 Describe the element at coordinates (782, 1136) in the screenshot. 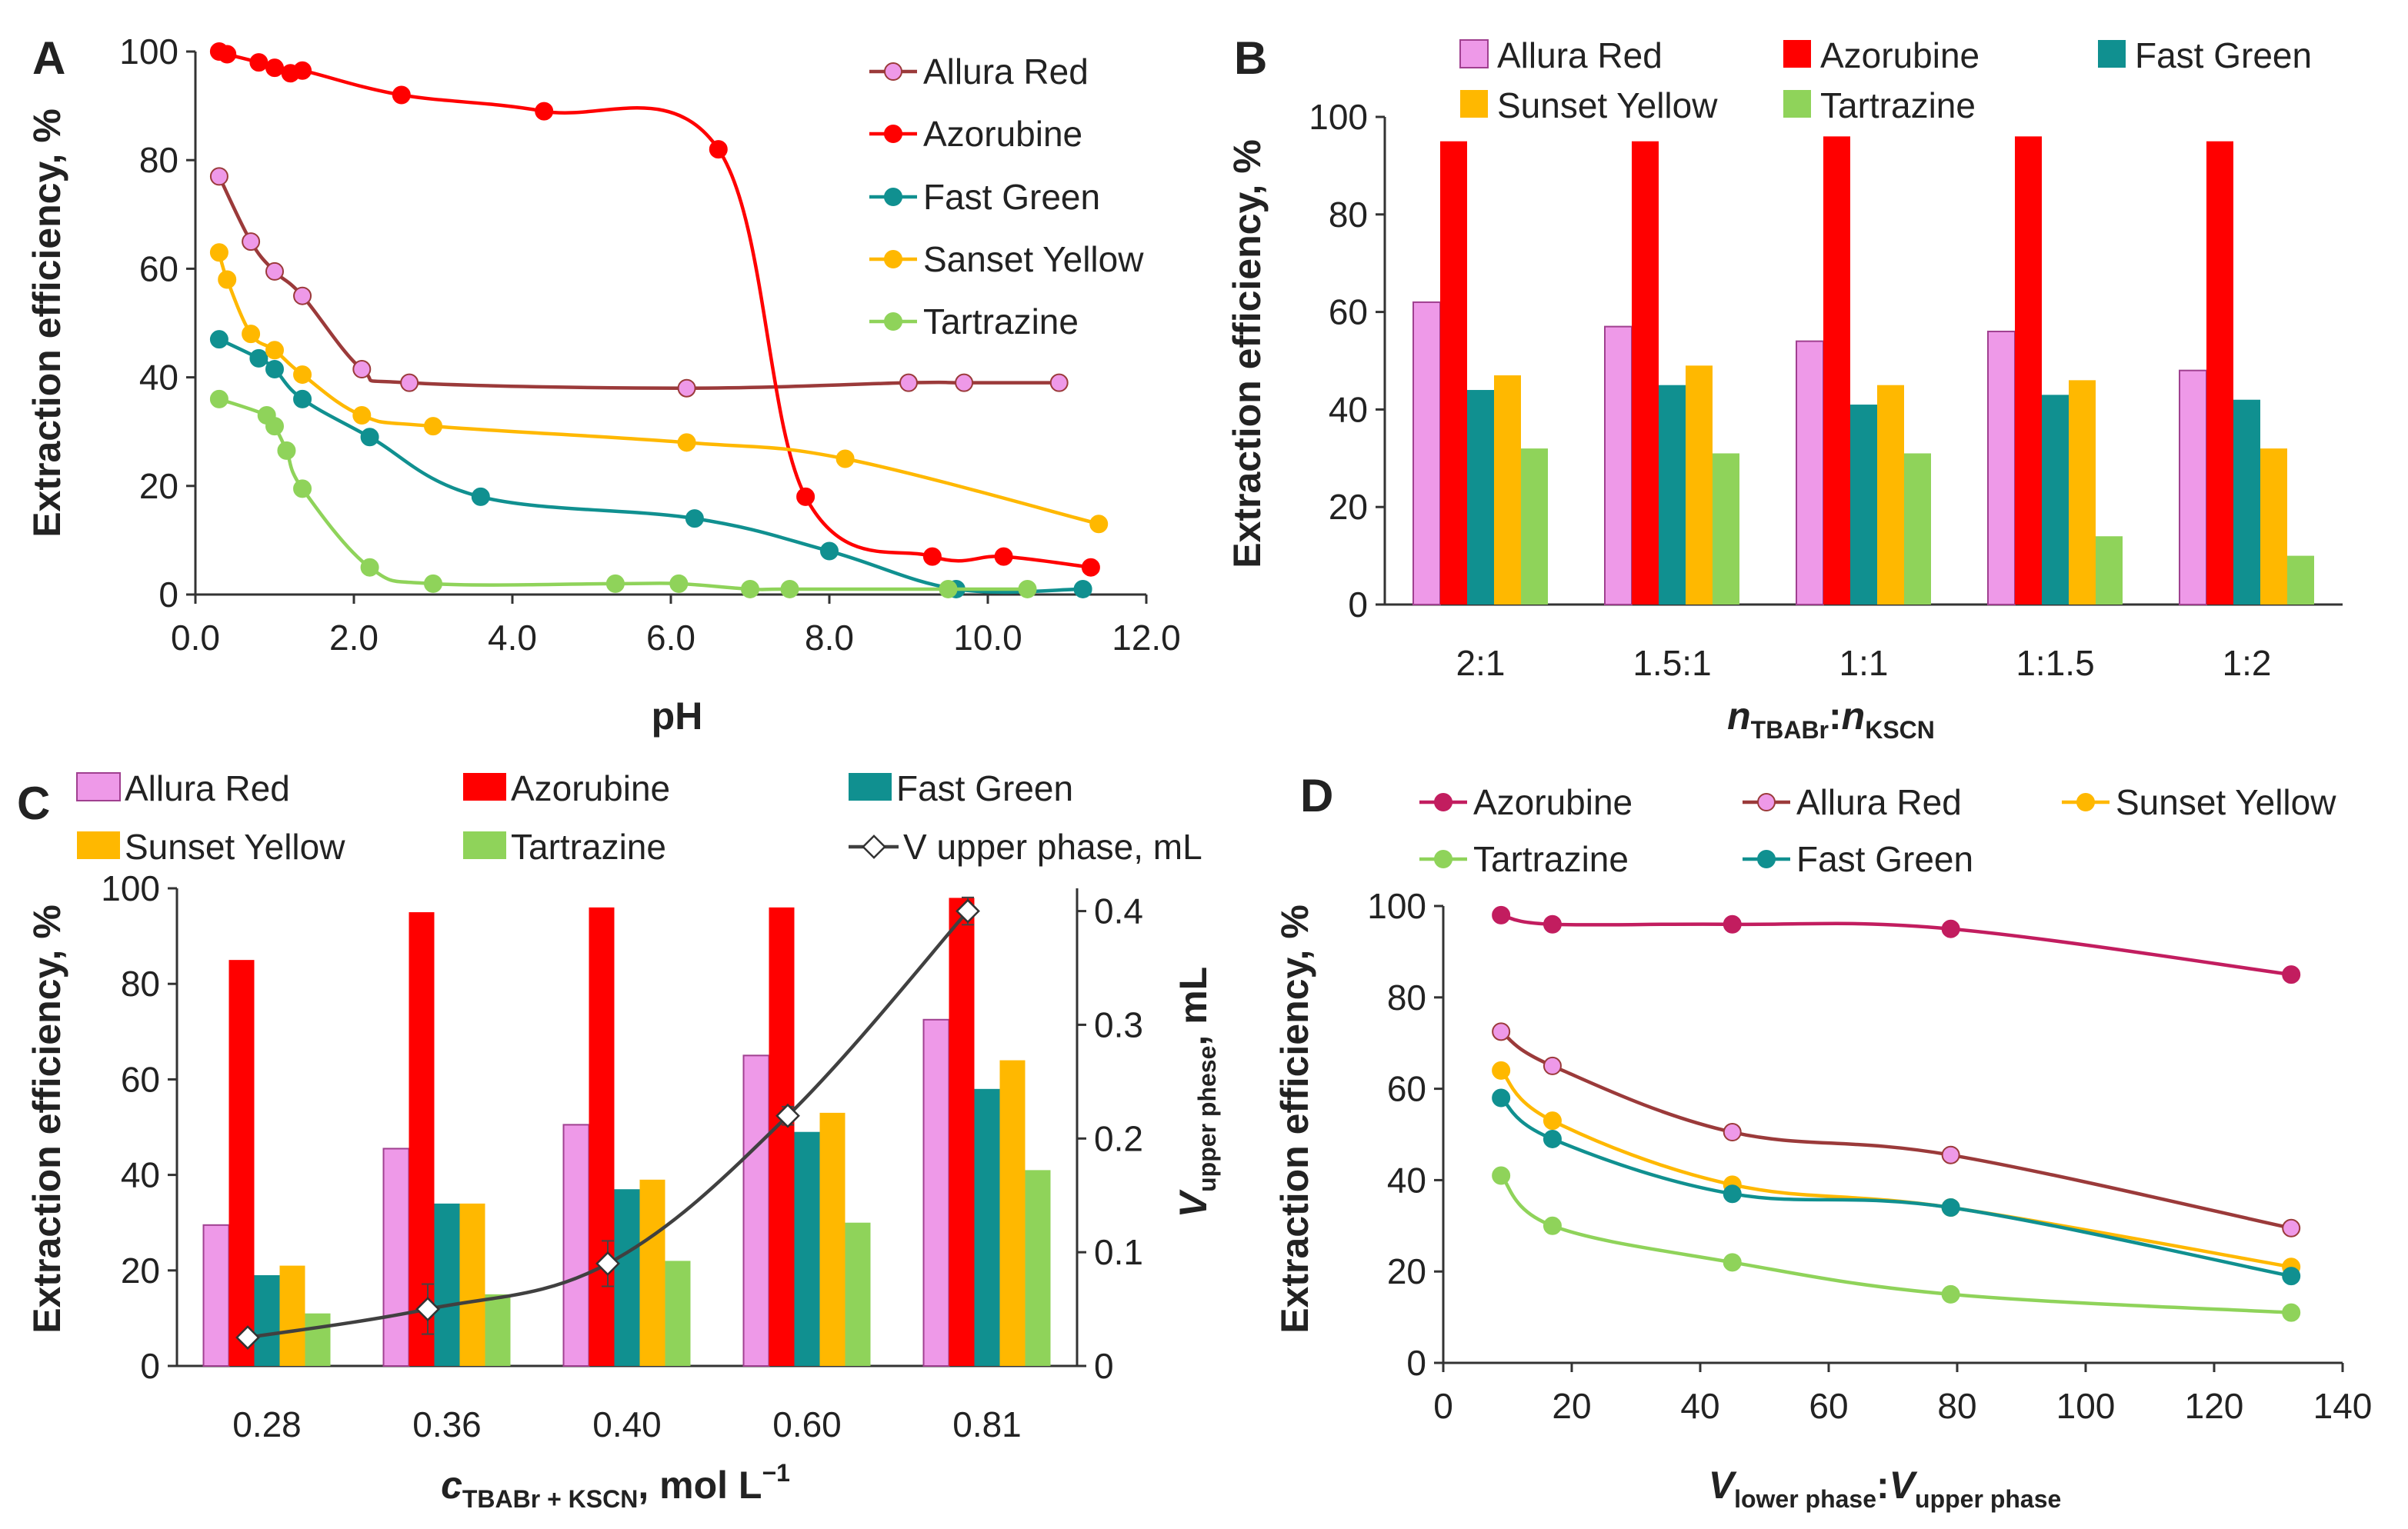

I see `panel-c-bar-azorubine` at that location.